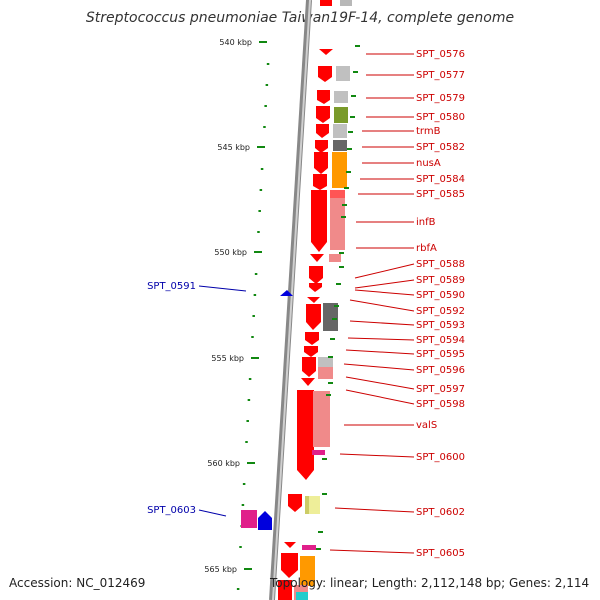 Image resolution: width=600 pixels, height=600 pixels. What do you see at coordinates (171, 510) in the screenshot?
I see `gene-label: SPT_0603` at bounding box center [171, 510].